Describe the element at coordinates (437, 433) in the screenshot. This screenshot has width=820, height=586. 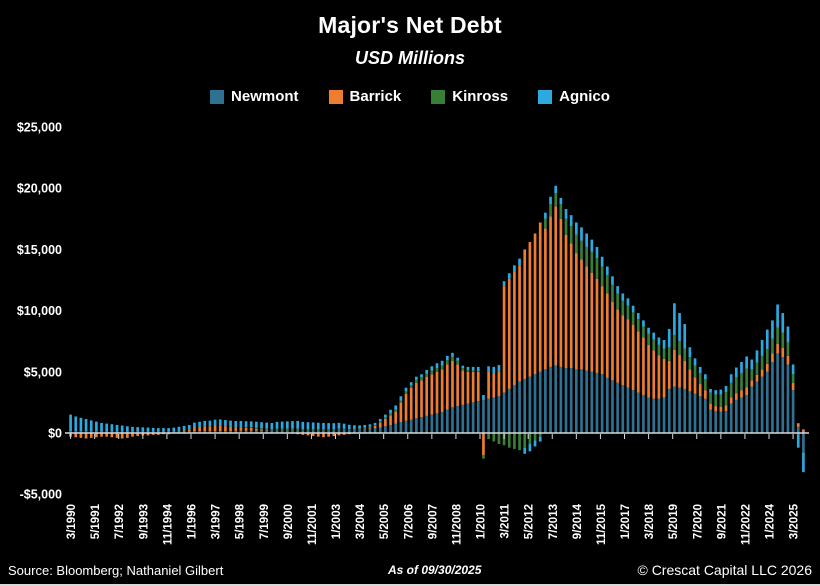
I see `x-axis-line` at that location.